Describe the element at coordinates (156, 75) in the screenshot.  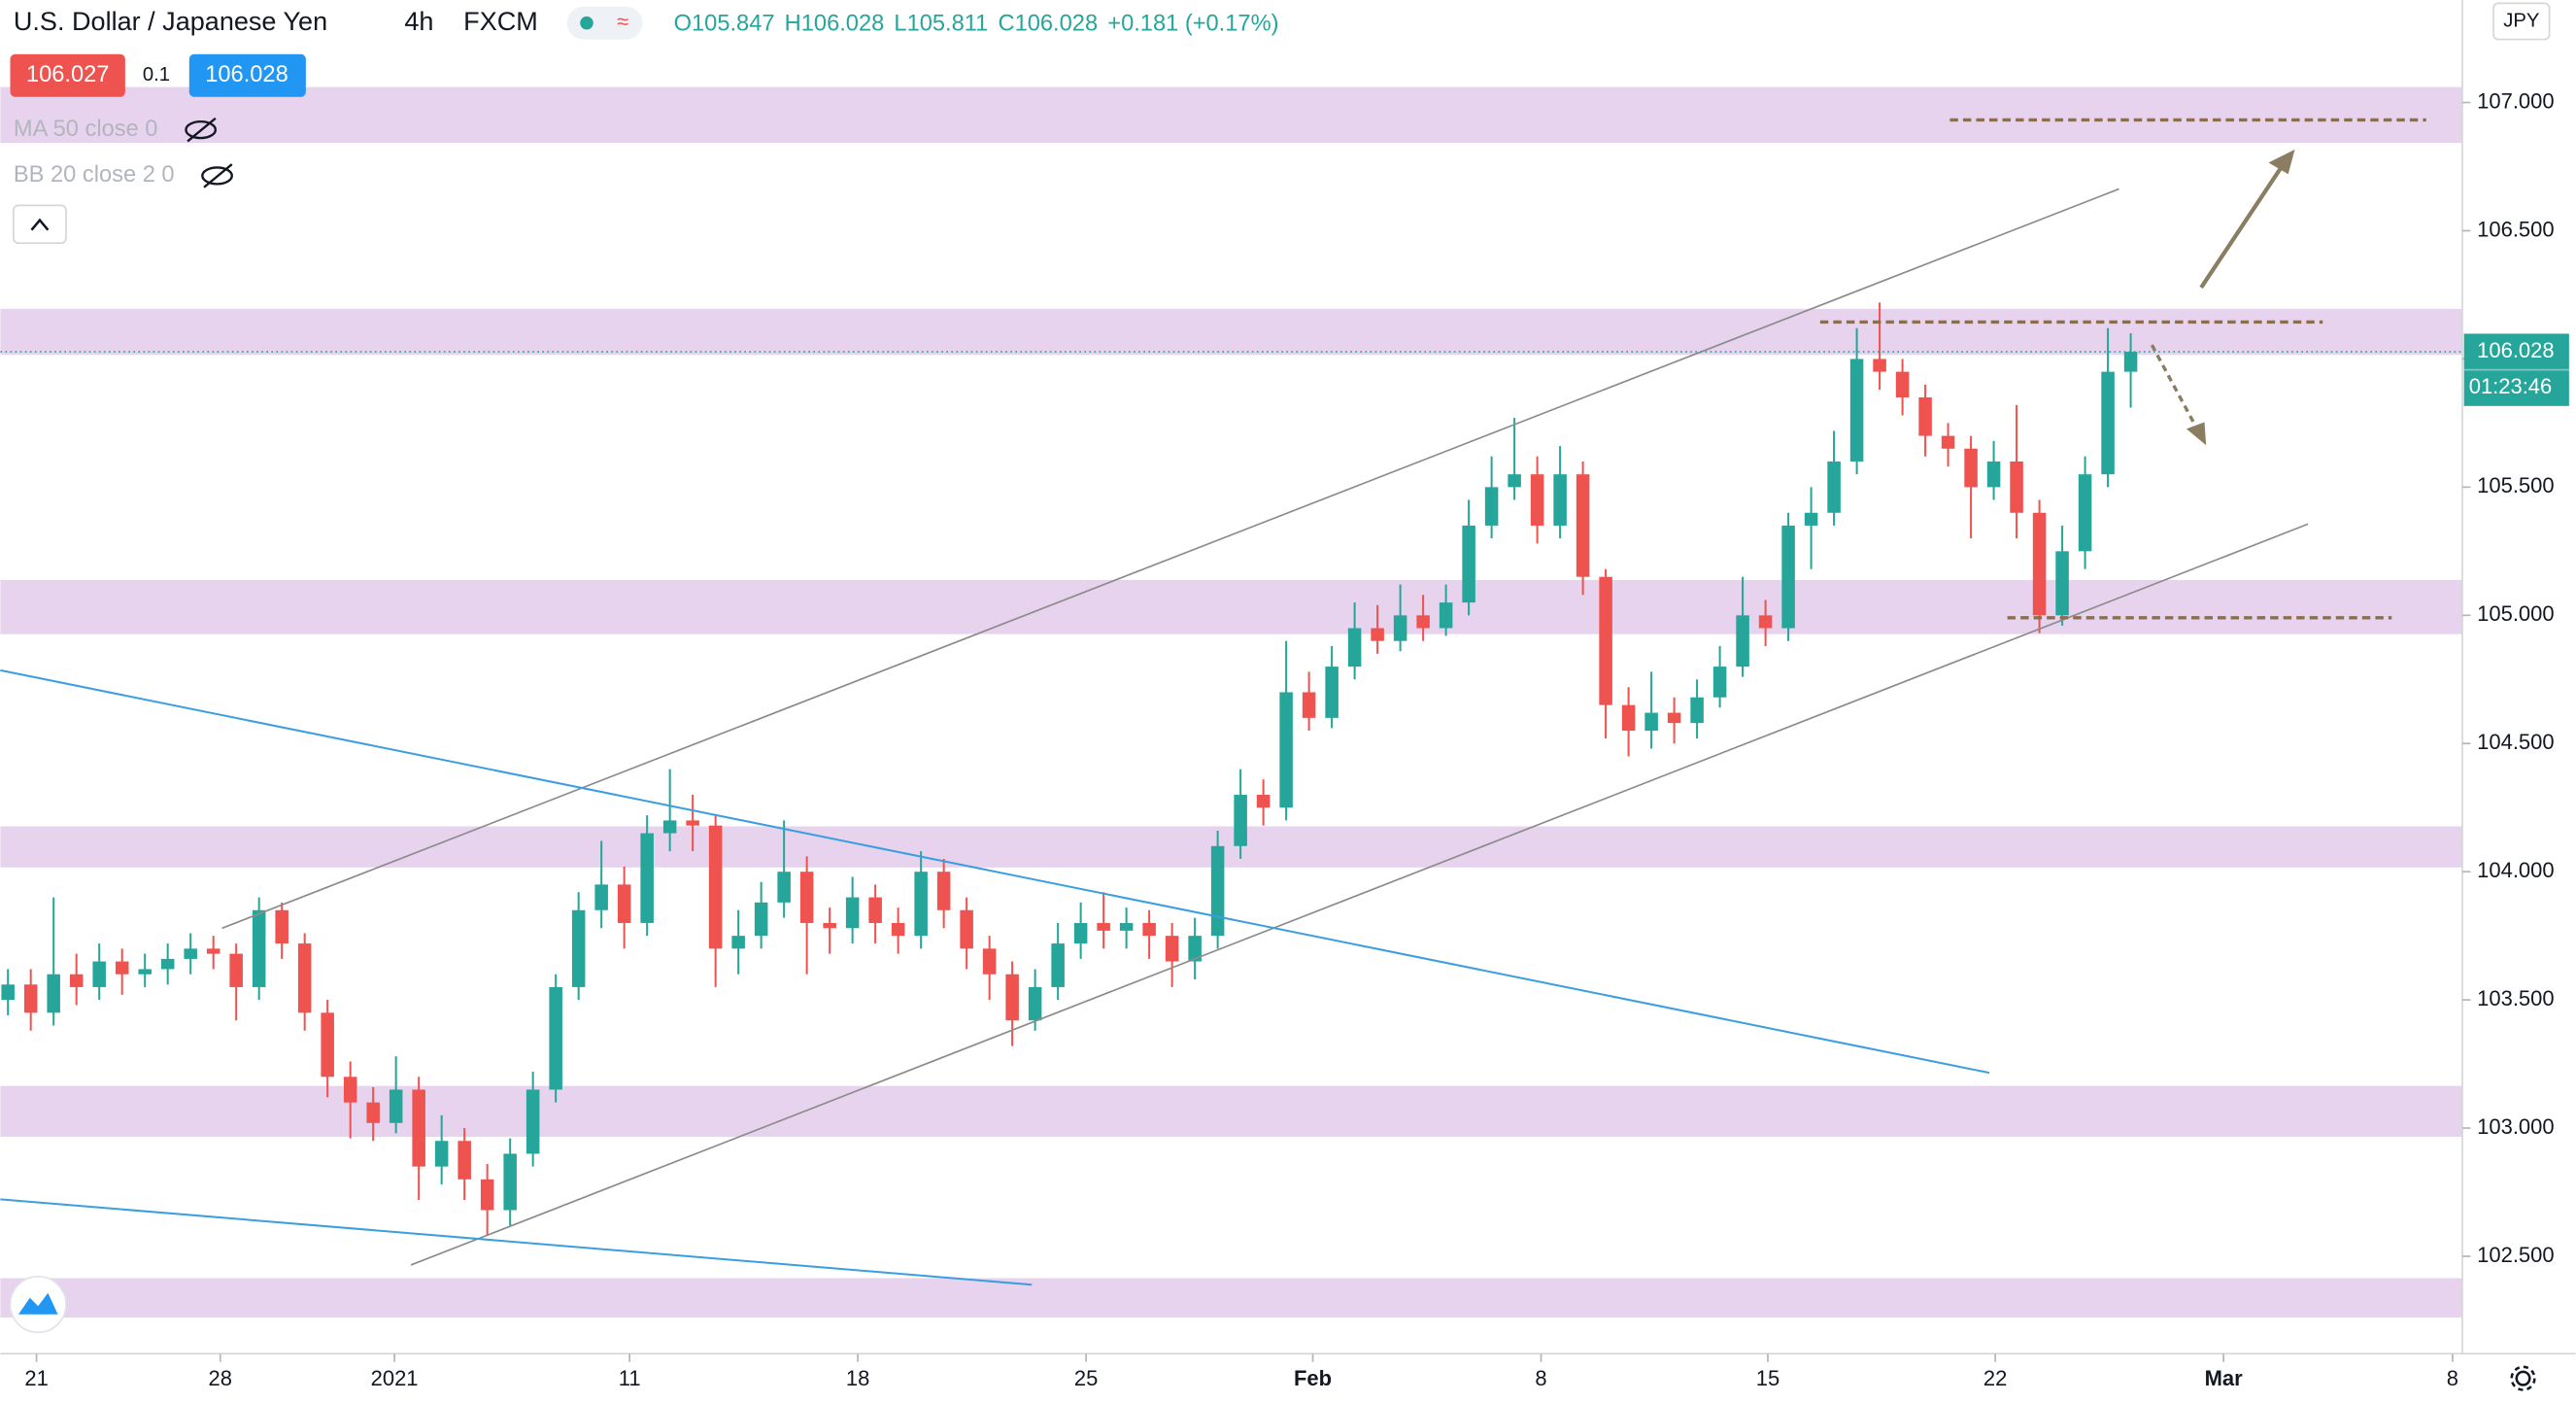
I see `spread: 0.1` at that location.